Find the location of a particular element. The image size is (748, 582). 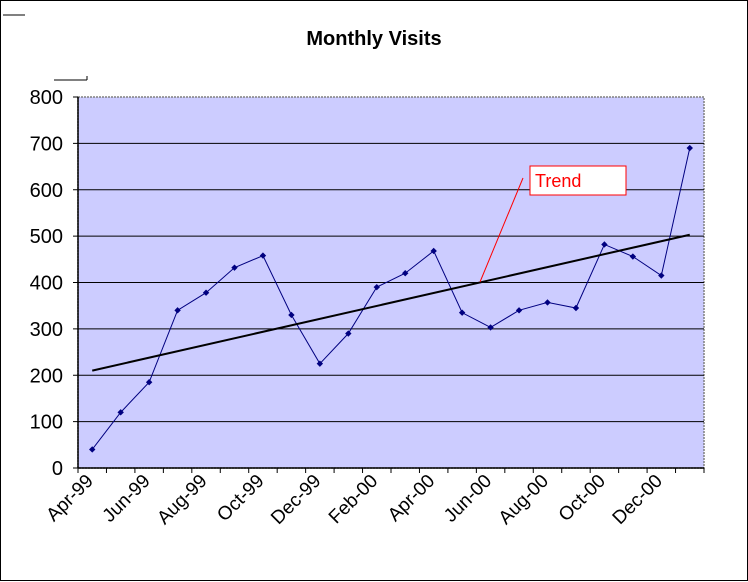

y-tick-label: 700 is located at coordinates (46, 144).